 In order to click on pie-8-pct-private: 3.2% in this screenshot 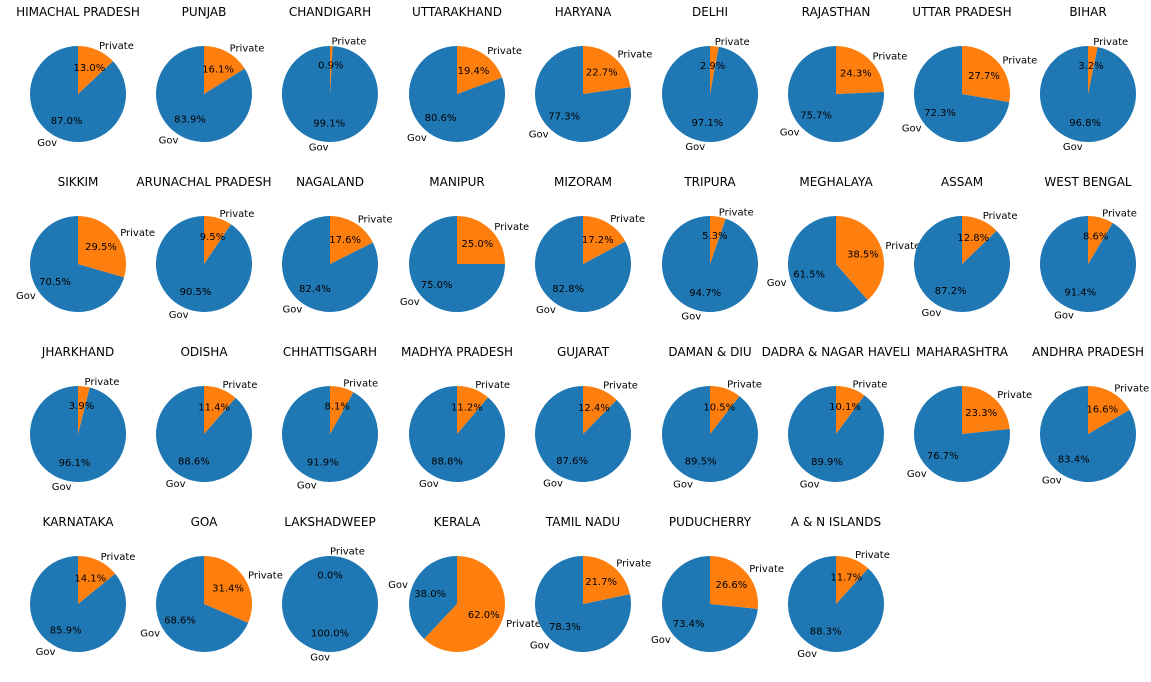, I will do `click(1090, 66)`.